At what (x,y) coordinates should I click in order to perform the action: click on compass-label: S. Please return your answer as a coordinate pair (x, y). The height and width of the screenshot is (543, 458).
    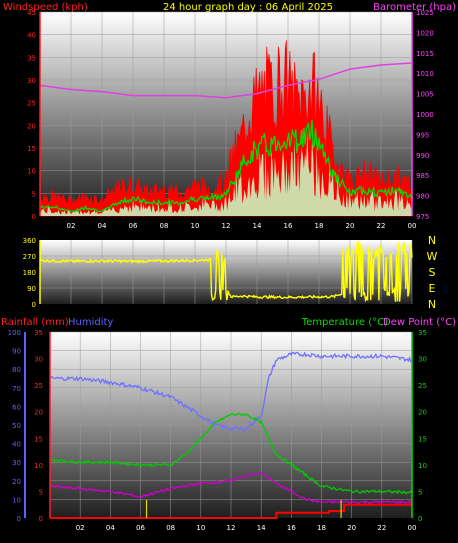
    Looking at the image, I should click on (432, 272).